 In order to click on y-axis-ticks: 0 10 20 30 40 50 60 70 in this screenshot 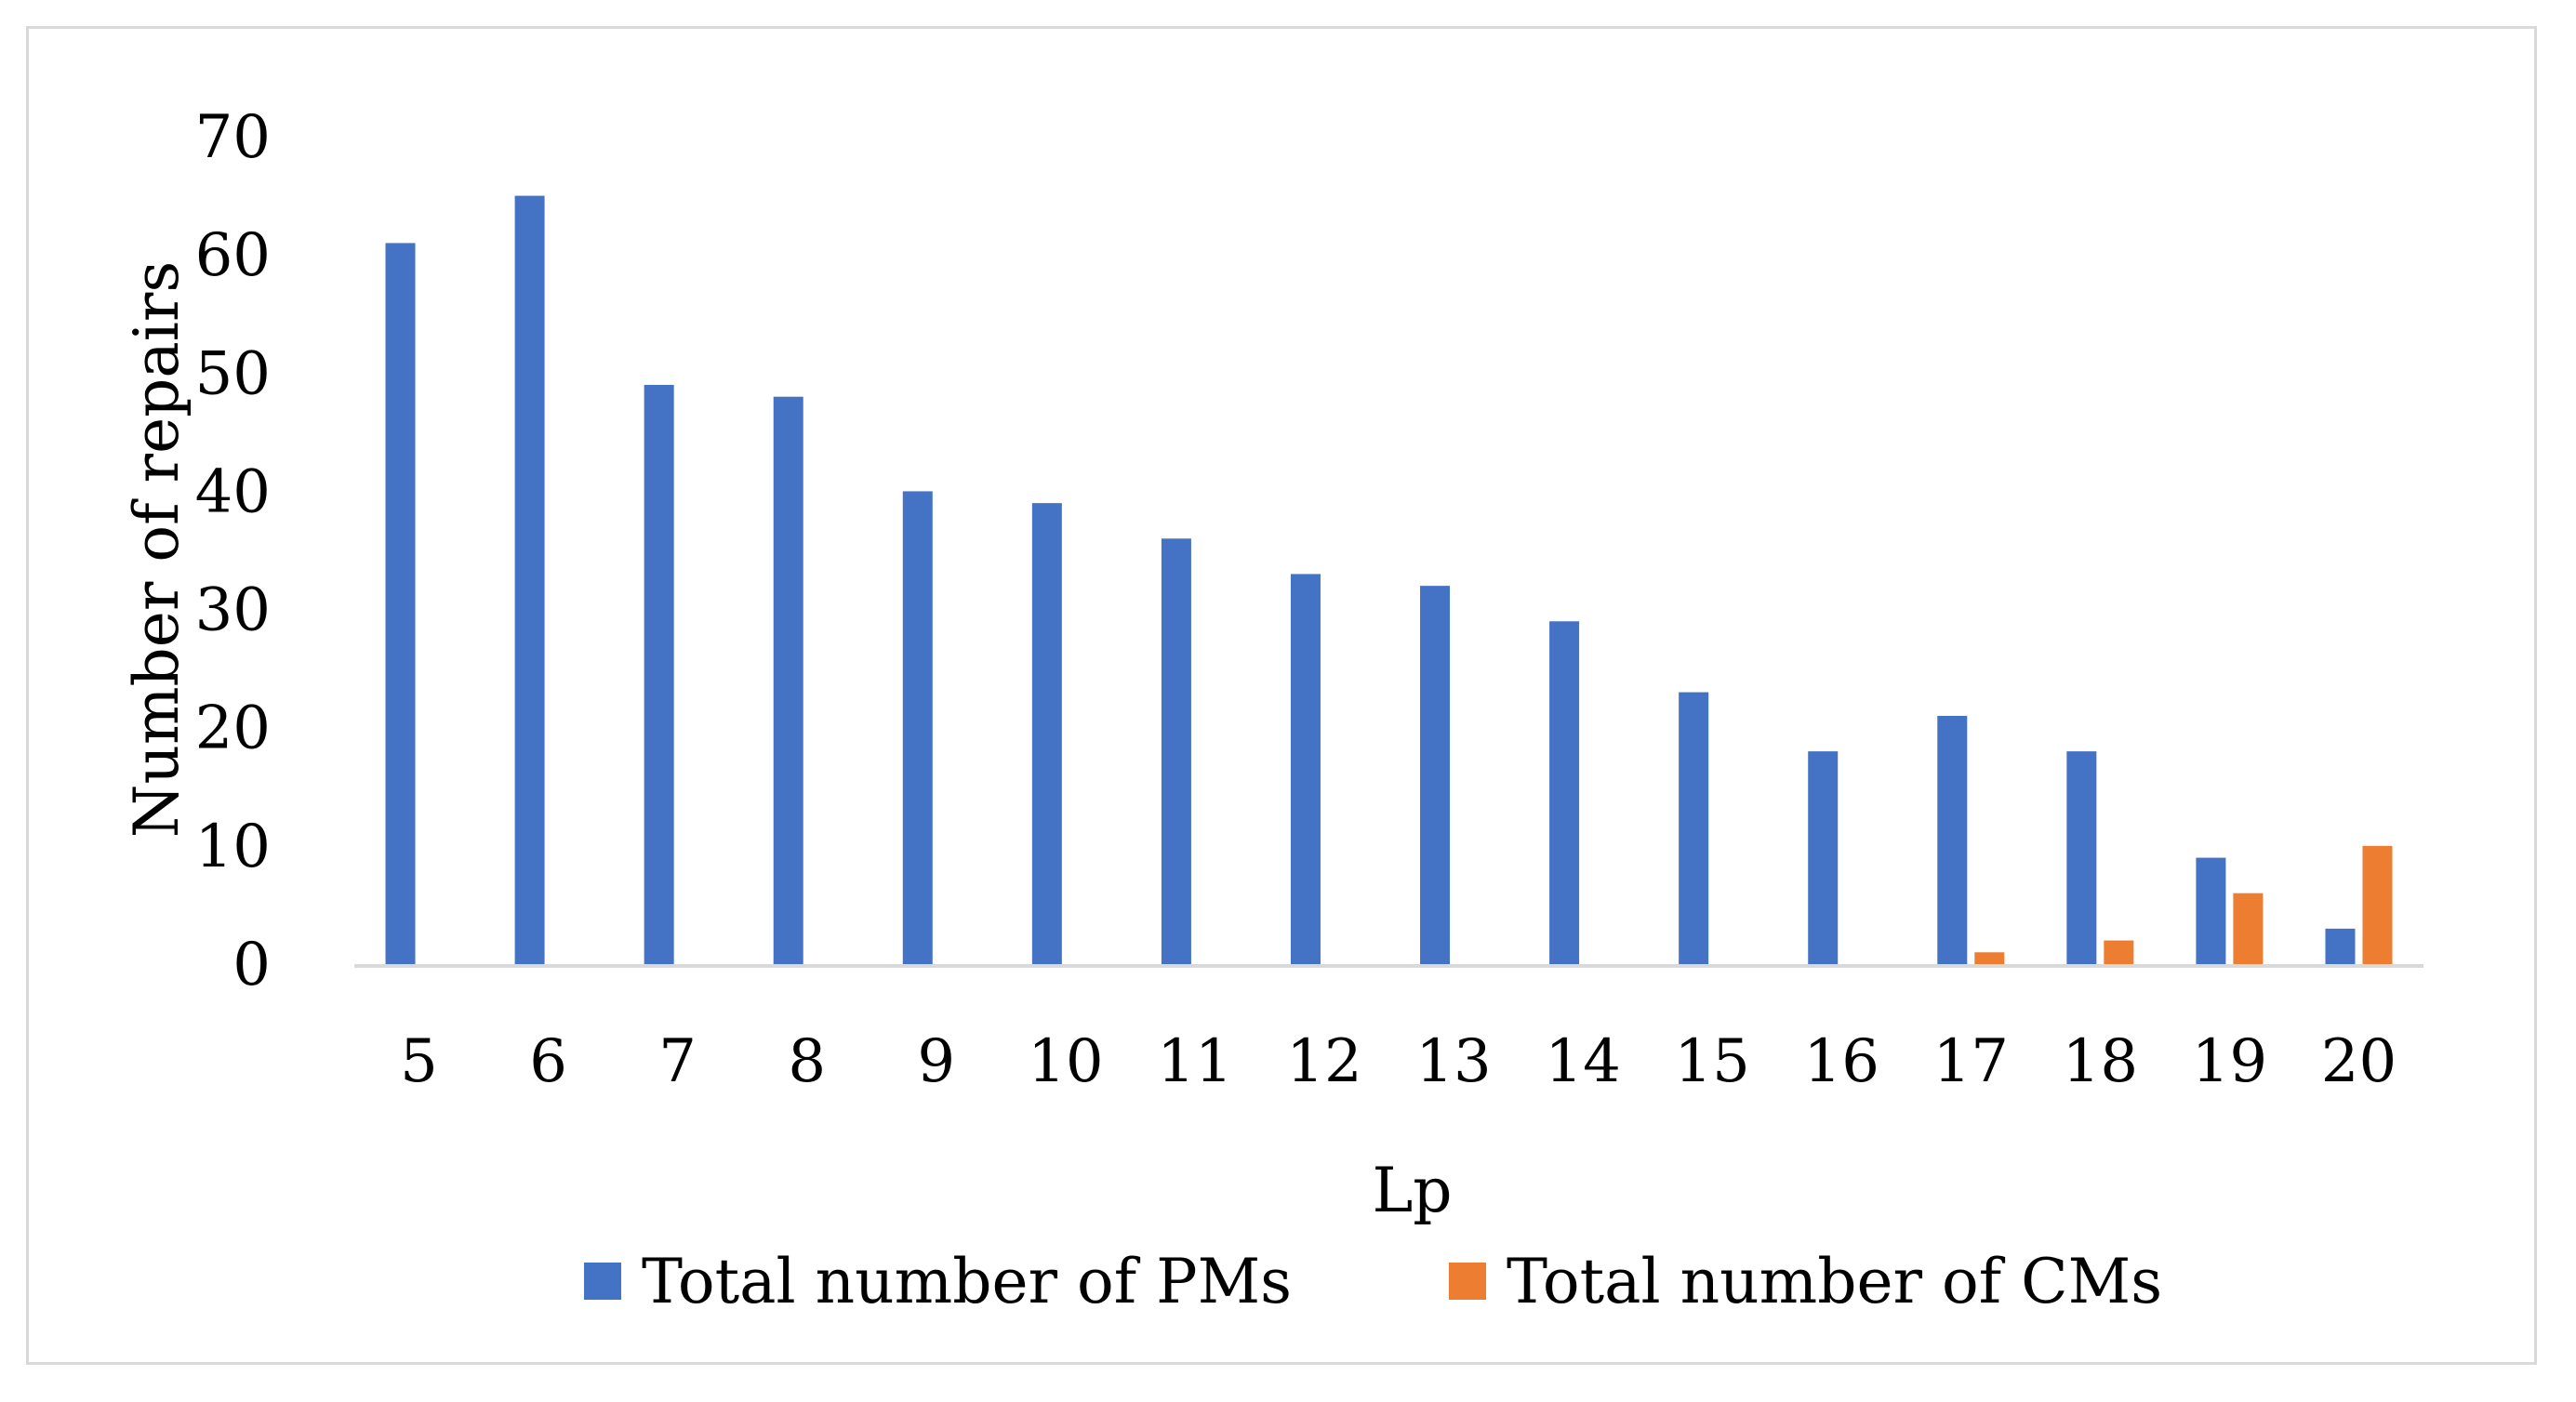, I will do `click(233, 551)`.